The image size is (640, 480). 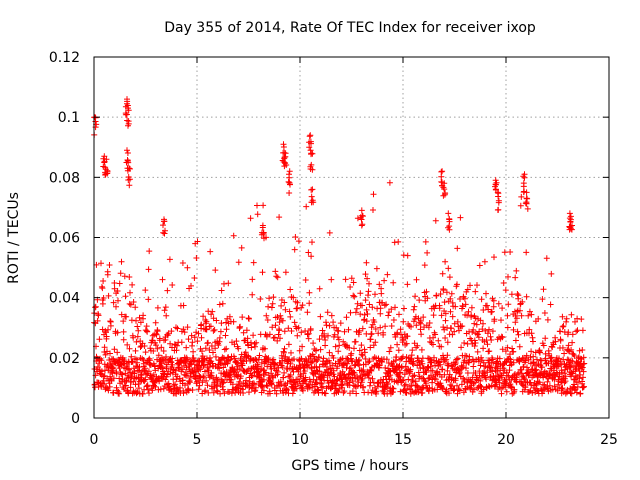 What do you see at coordinates (197, 440) in the screenshot?
I see `x-tick-label: 5` at bounding box center [197, 440].